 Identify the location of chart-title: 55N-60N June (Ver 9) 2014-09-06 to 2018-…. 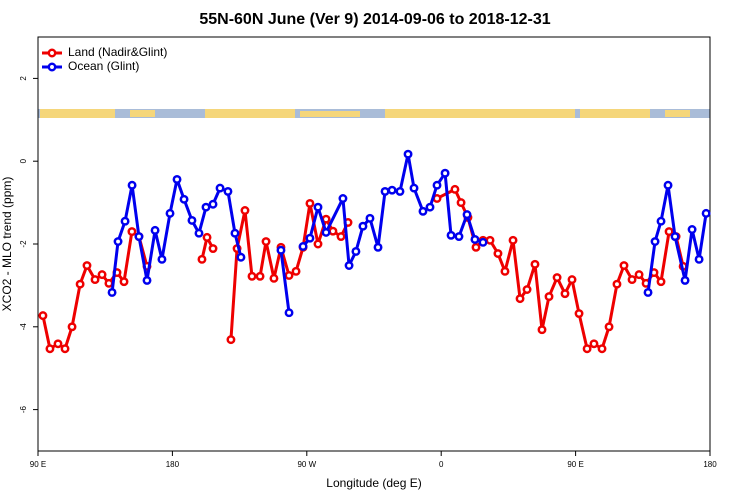
(374, 19).